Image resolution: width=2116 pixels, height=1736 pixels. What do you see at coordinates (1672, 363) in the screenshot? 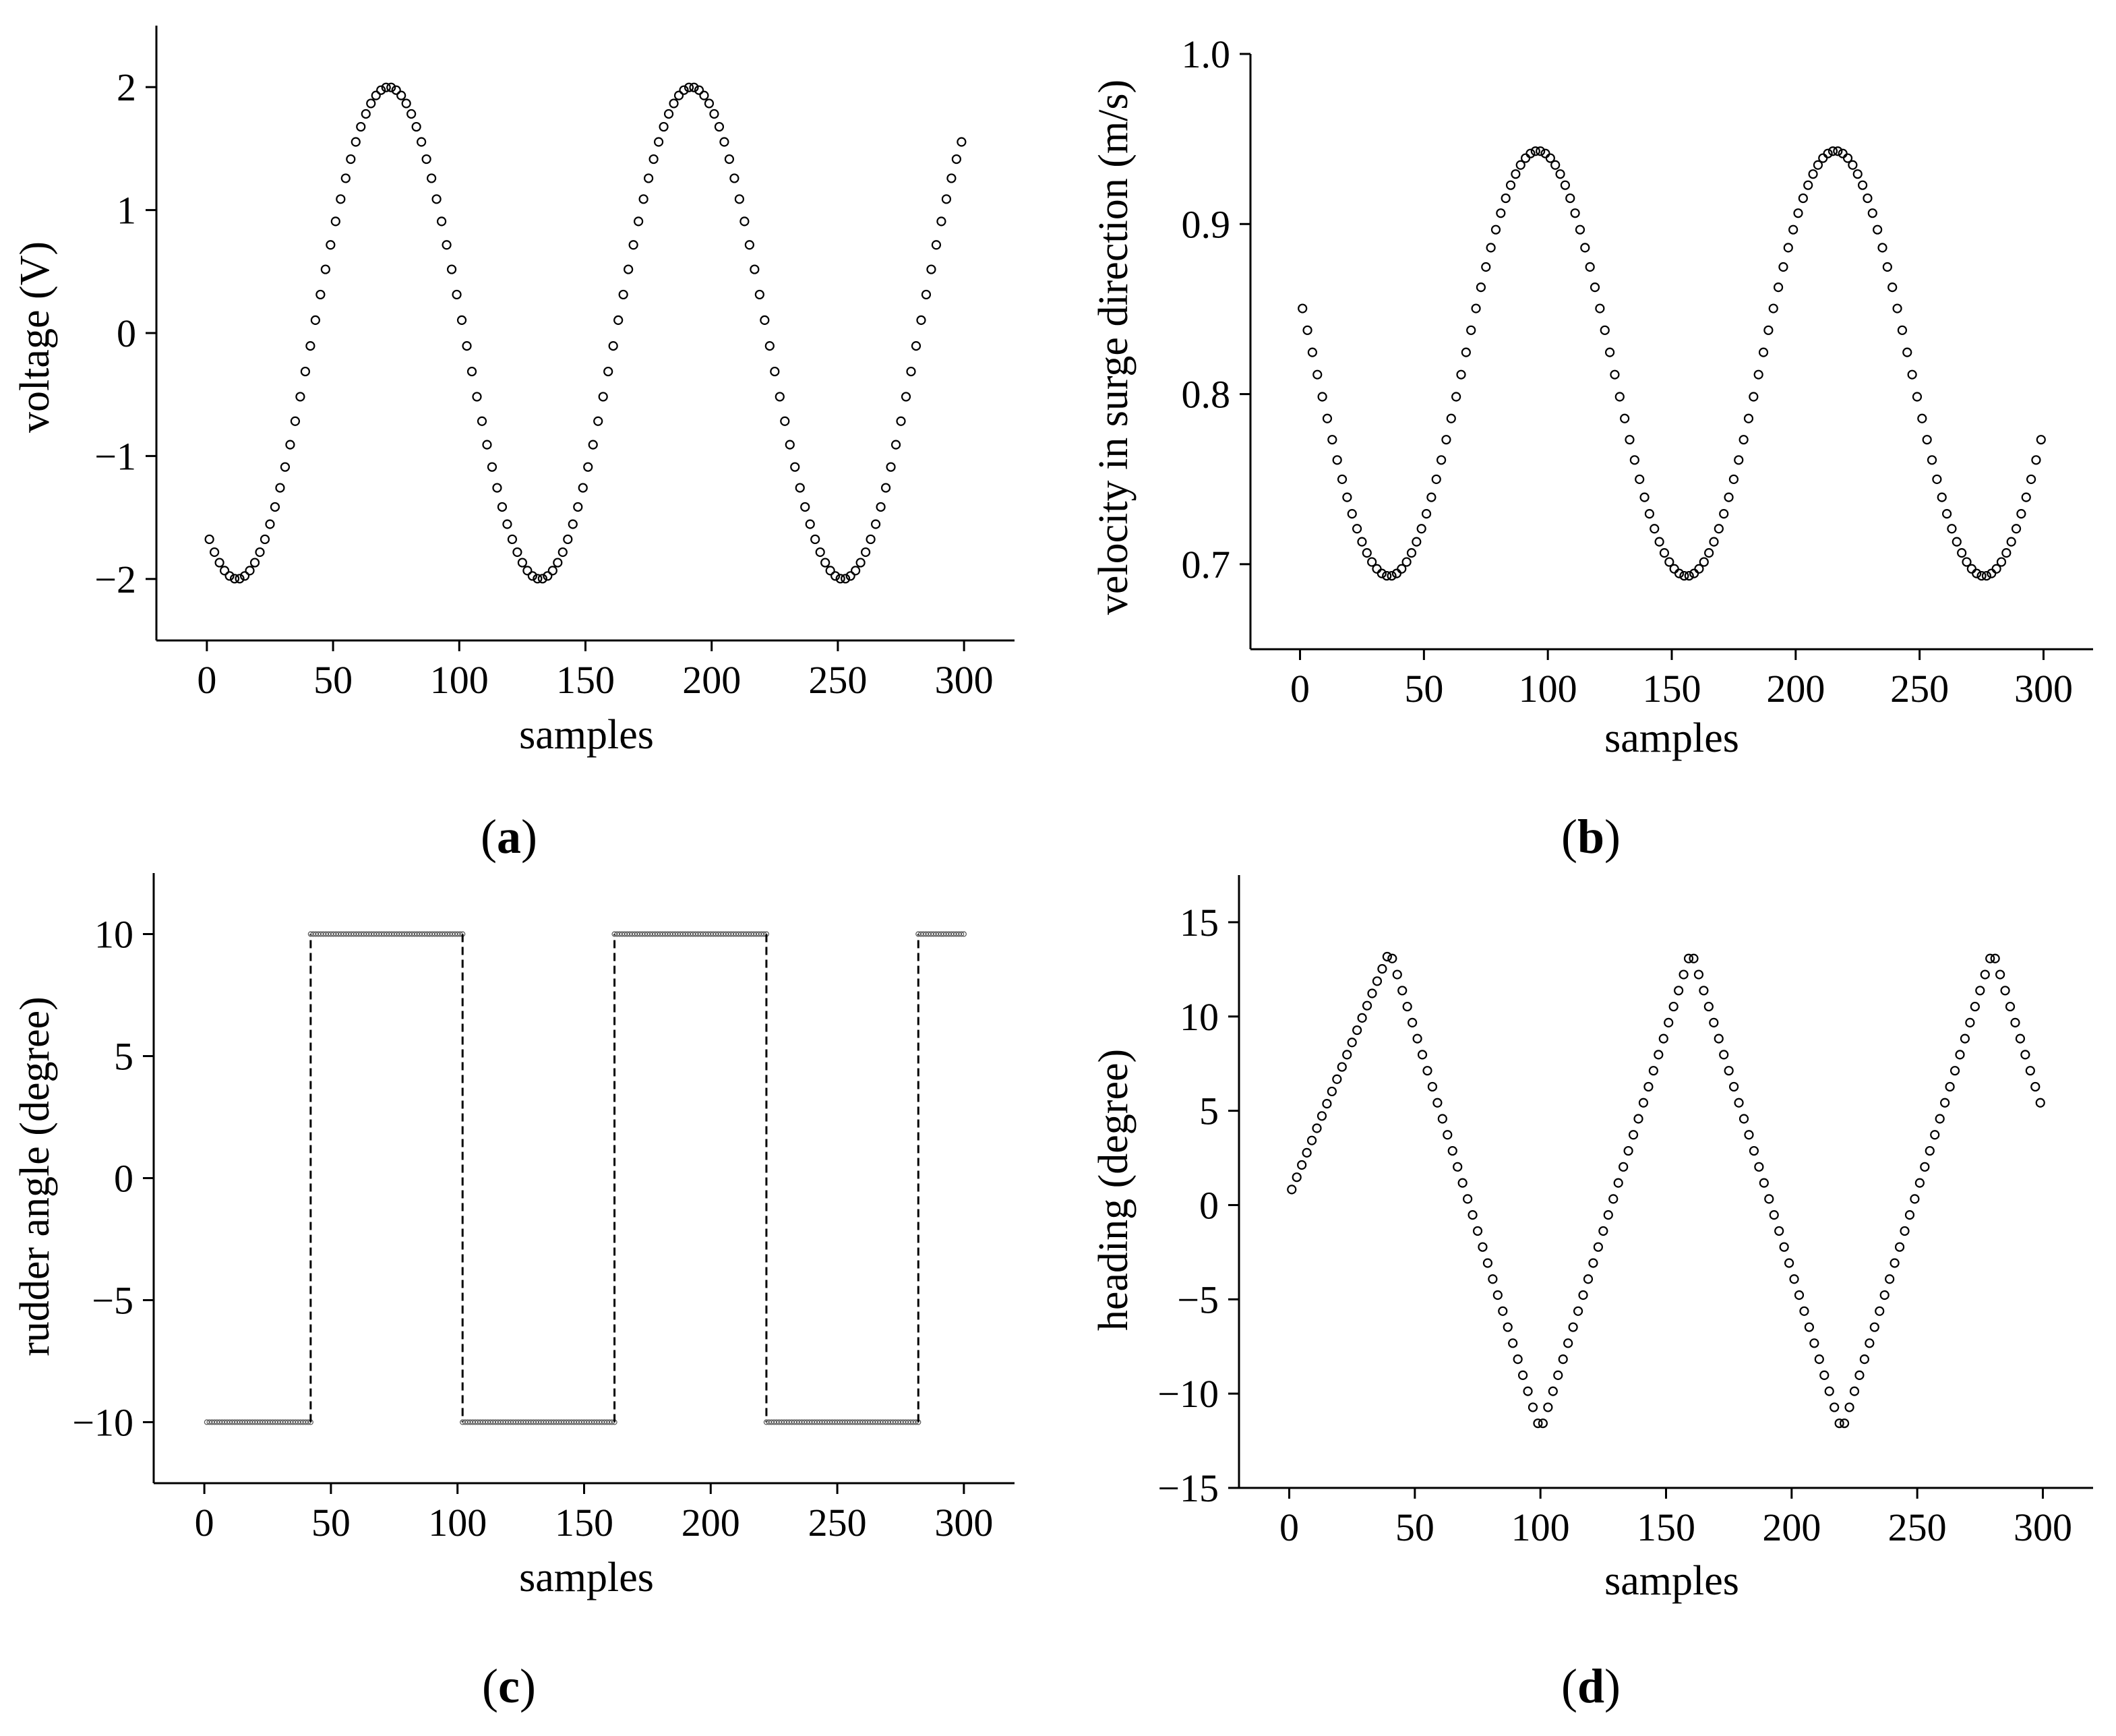
I see `points-b` at bounding box center [1672, 363].